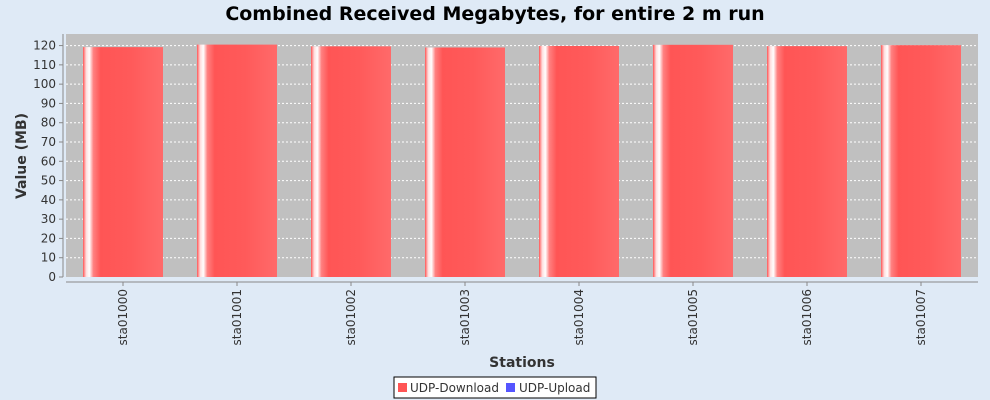 The width and height of the screenshot is (990, 400). Describe the element at coordinates (48, 123) in the screenshot. I see `y-tick-label: 80` at that location.